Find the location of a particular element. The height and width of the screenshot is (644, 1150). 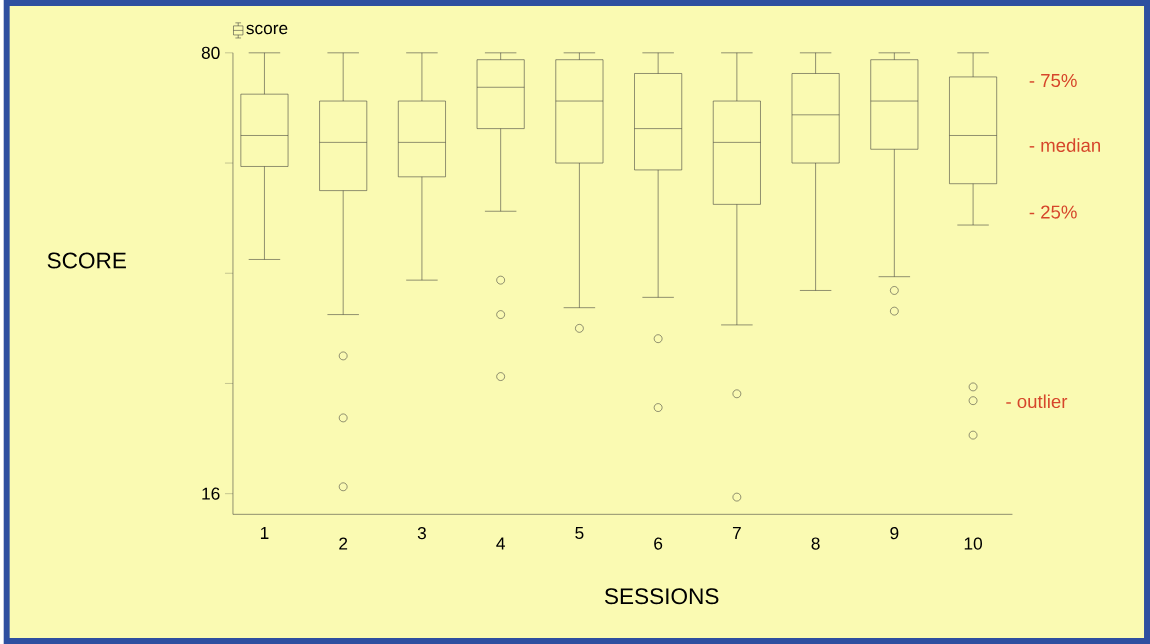

text: - 25% is located at coordinates (1053, 212).